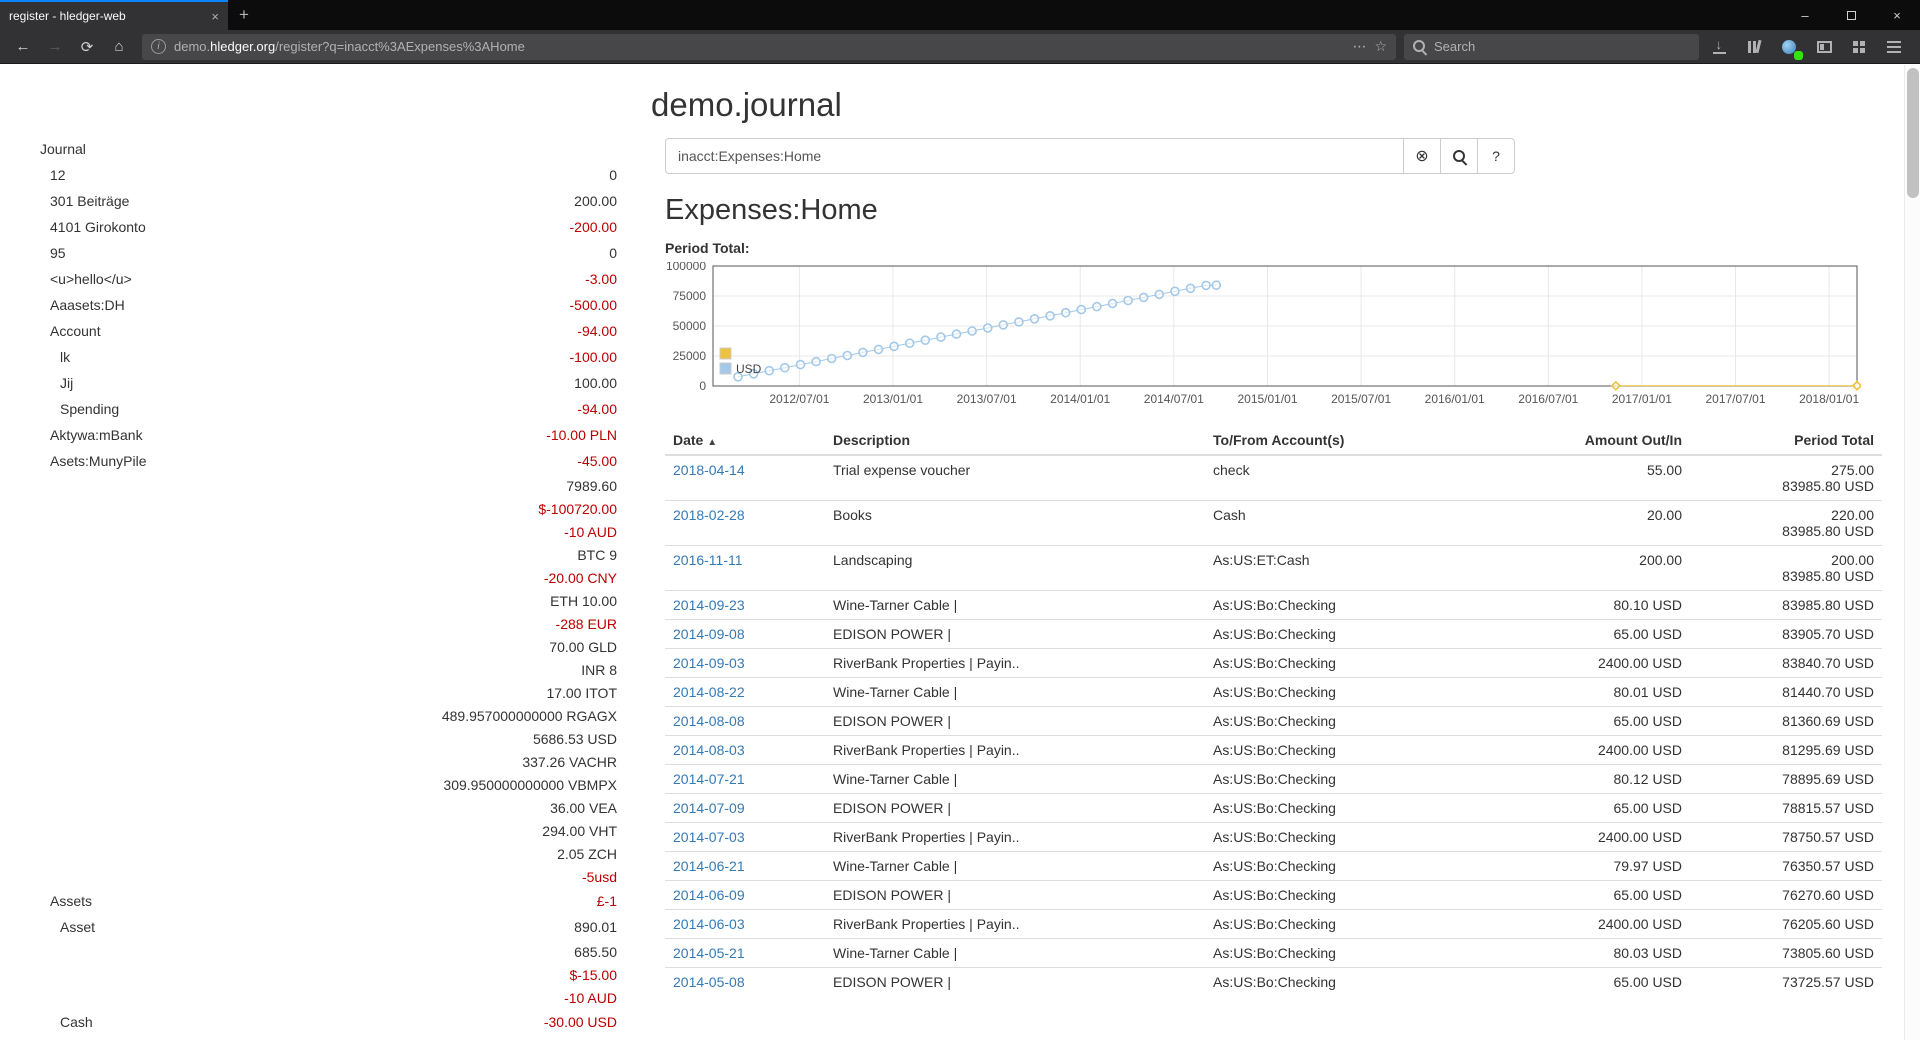 The image size is (1920, 1040). Describe the element at coordinates (1592, 440) in the screenshot. I see `column-header-amount: Amount Out/In` at that location.